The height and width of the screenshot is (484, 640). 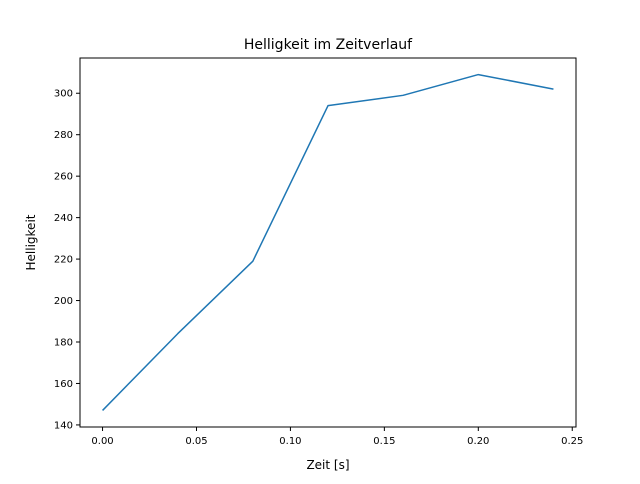 I want to click on x-tick-label: 0.20, so click(x=478, y=441).